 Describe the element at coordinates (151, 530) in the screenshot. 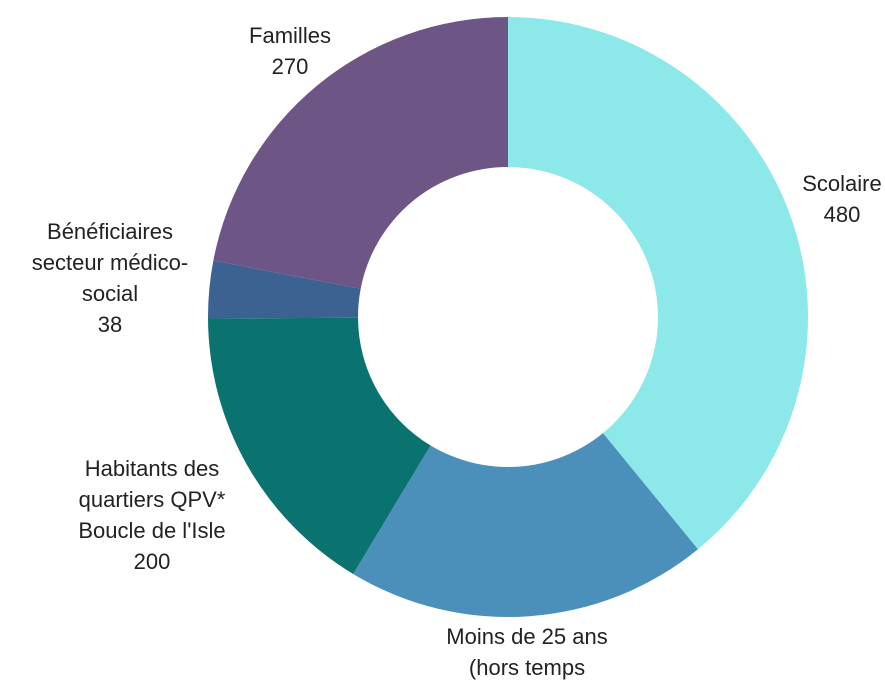

I see `segment-label: Boucle de l'Isle` at that location.